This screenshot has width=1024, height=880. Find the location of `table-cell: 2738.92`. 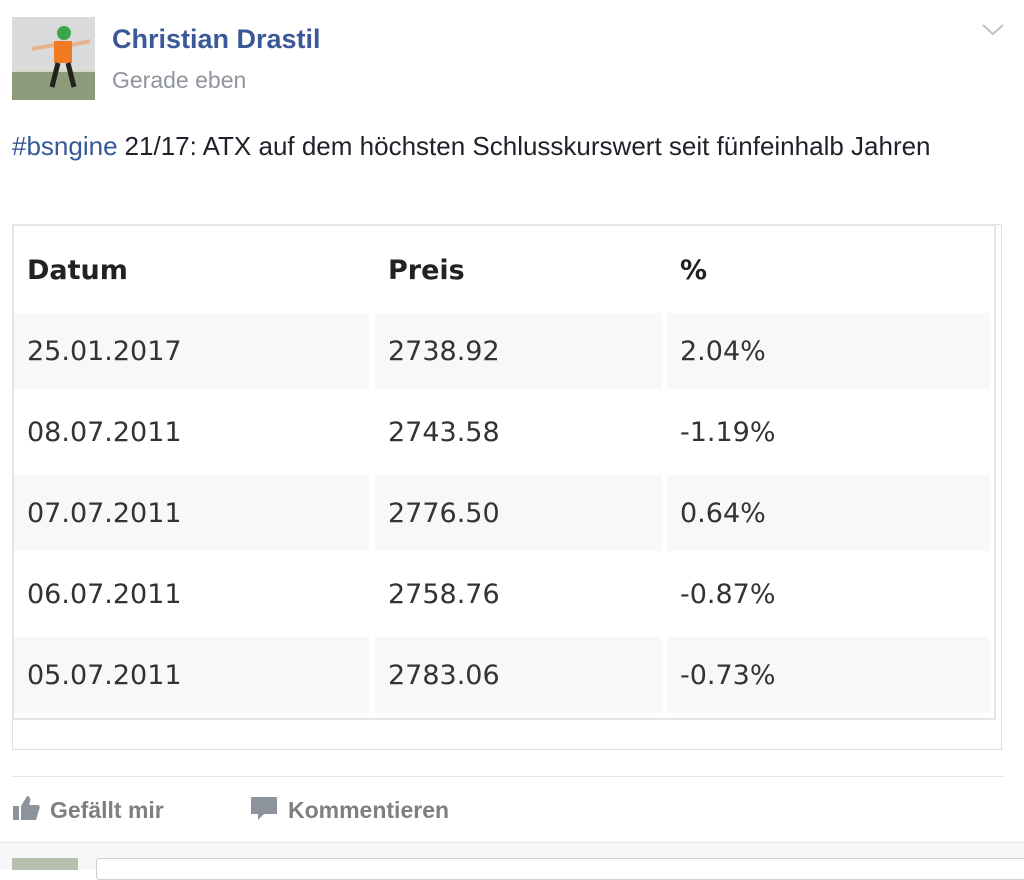

table-cell: 2738.92 is located at coordinates (518, 351).